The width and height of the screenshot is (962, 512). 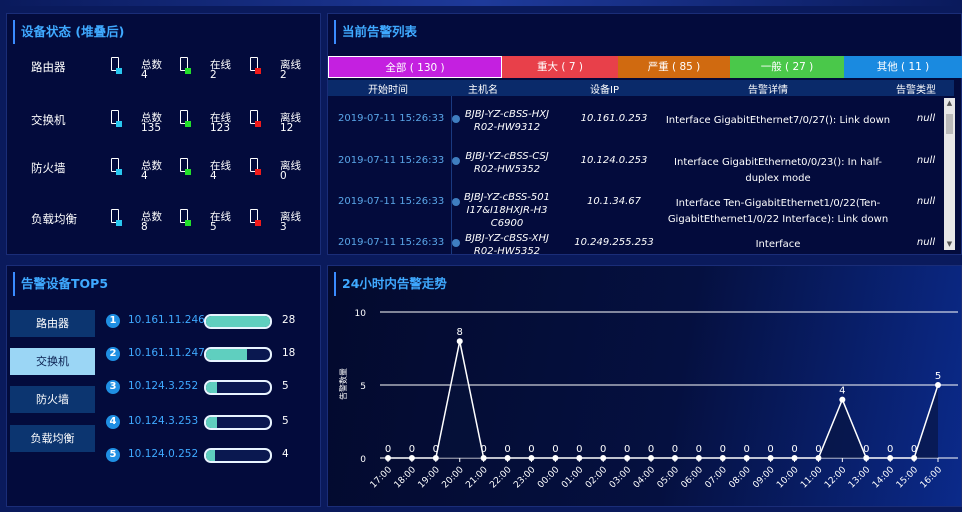 What do you see at coordinates (166, 320) in the screenshot?
I see `device-ip: 10.161.11.246` at bounding box center [166, 320].